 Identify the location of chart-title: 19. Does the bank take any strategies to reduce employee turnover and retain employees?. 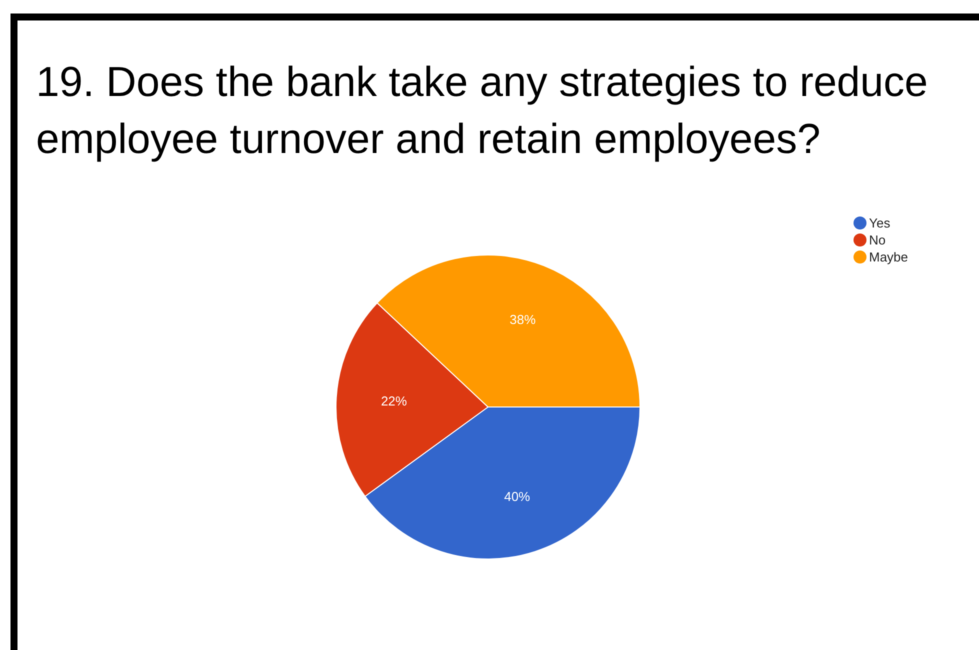
(482, 110).